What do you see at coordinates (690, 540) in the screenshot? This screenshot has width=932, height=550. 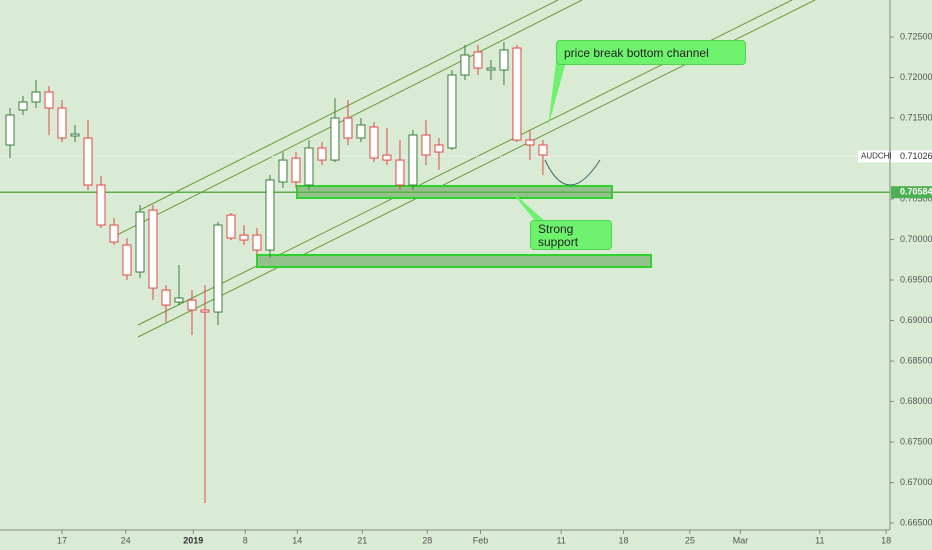 I see `x-tick-label: 25` at bounding box center [690, 540].